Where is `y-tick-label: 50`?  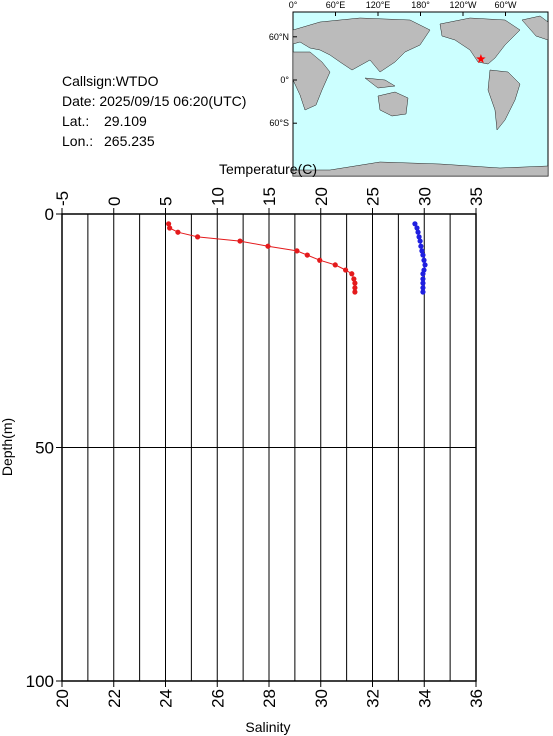 y-tick-label: 50 is located at coordinates (44, 448).